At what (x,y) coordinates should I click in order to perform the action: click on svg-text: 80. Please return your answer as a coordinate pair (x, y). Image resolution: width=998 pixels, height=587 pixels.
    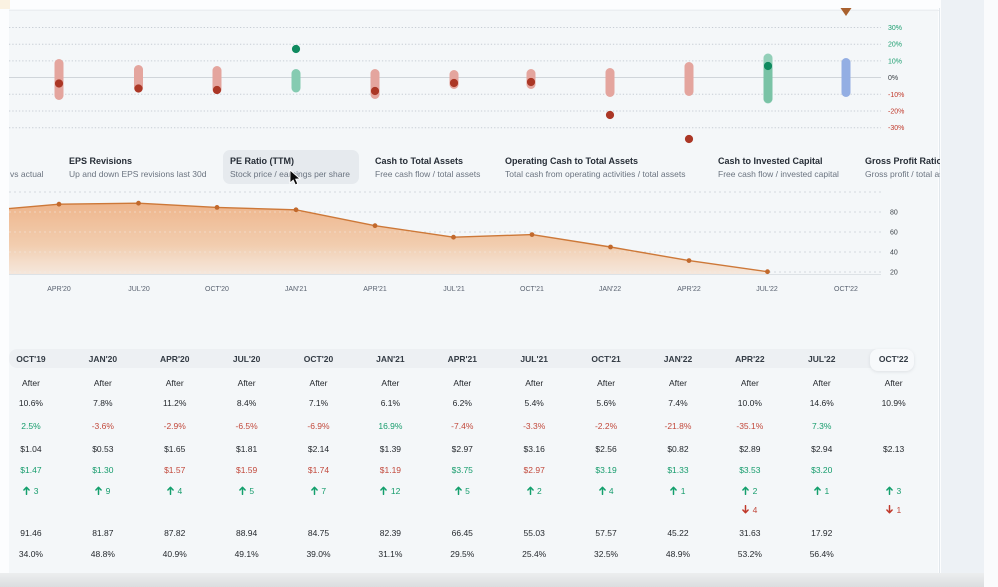
    Looking at the image, I should click on (894, 213).